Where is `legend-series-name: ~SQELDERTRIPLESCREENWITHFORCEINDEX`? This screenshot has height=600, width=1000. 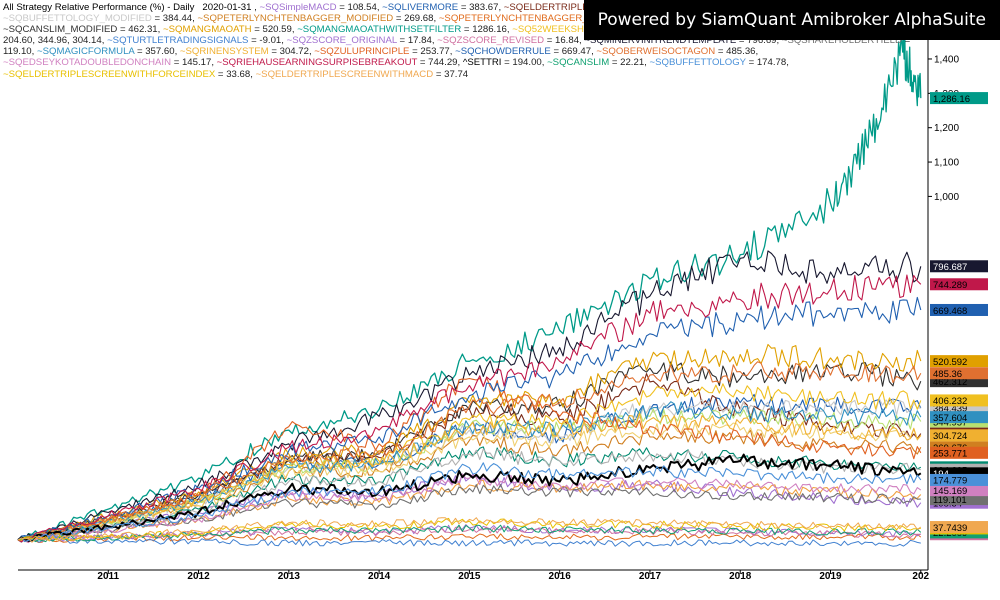
legend-series-name: ~SQELDERTRIPLESCREENWITHFORCEINDEX is located at coordinates (109, 74).